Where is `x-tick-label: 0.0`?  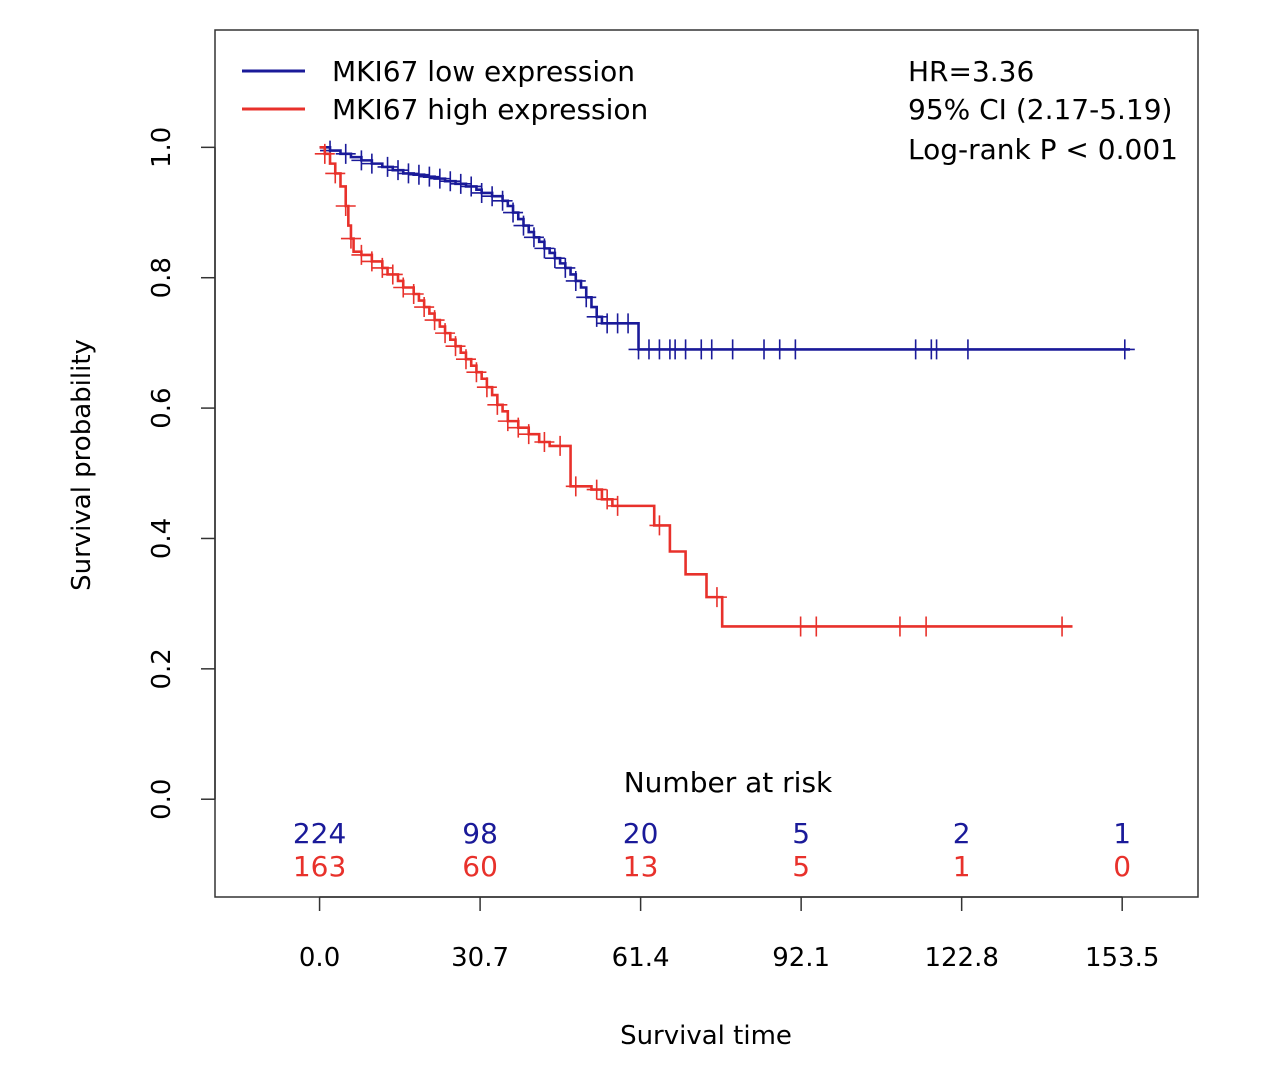
x-tick-label: 0.0 is located at coordinates (319, 958).